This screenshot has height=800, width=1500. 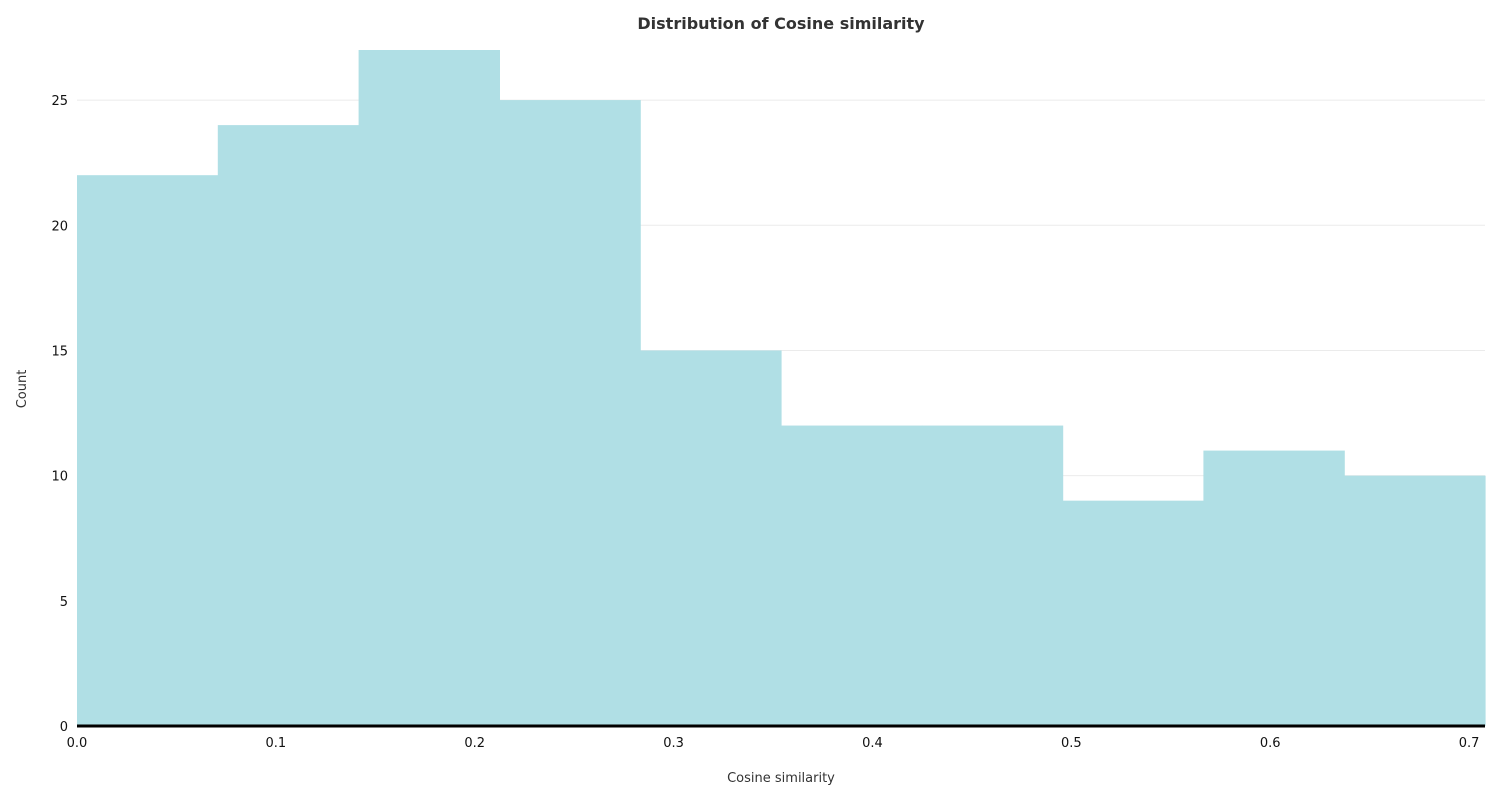 What do you see at coordinates (77, 743) in the screenshot?
I see `x-tick-label-0: 0.0` at bounding box center [77, 743].